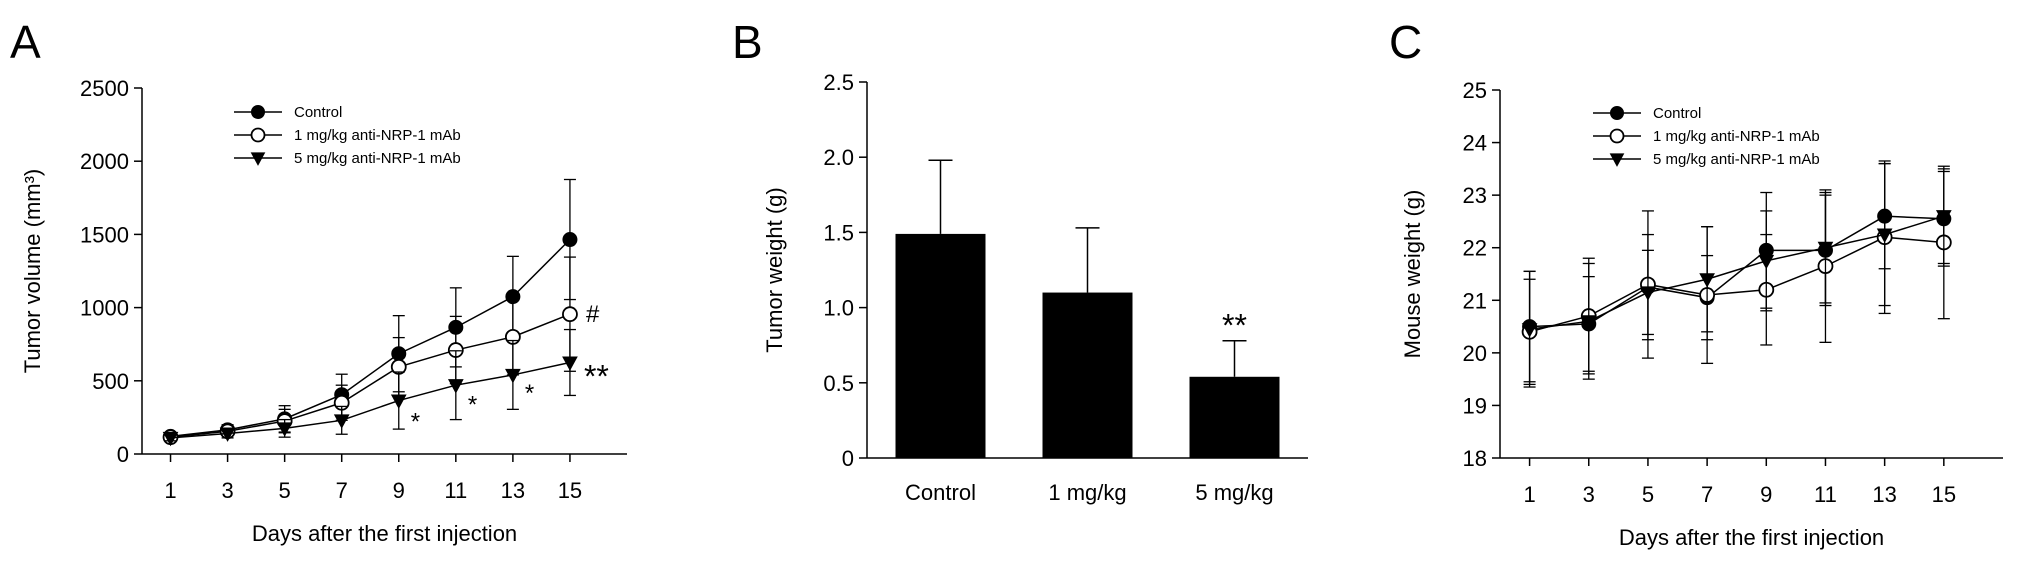 Image resolution: width=2031 pixels, height=562 pixels. Describe the element at coordinates (123, 454) in the screenshot. I see `charts-0-y-tick-label: 0` at that location.